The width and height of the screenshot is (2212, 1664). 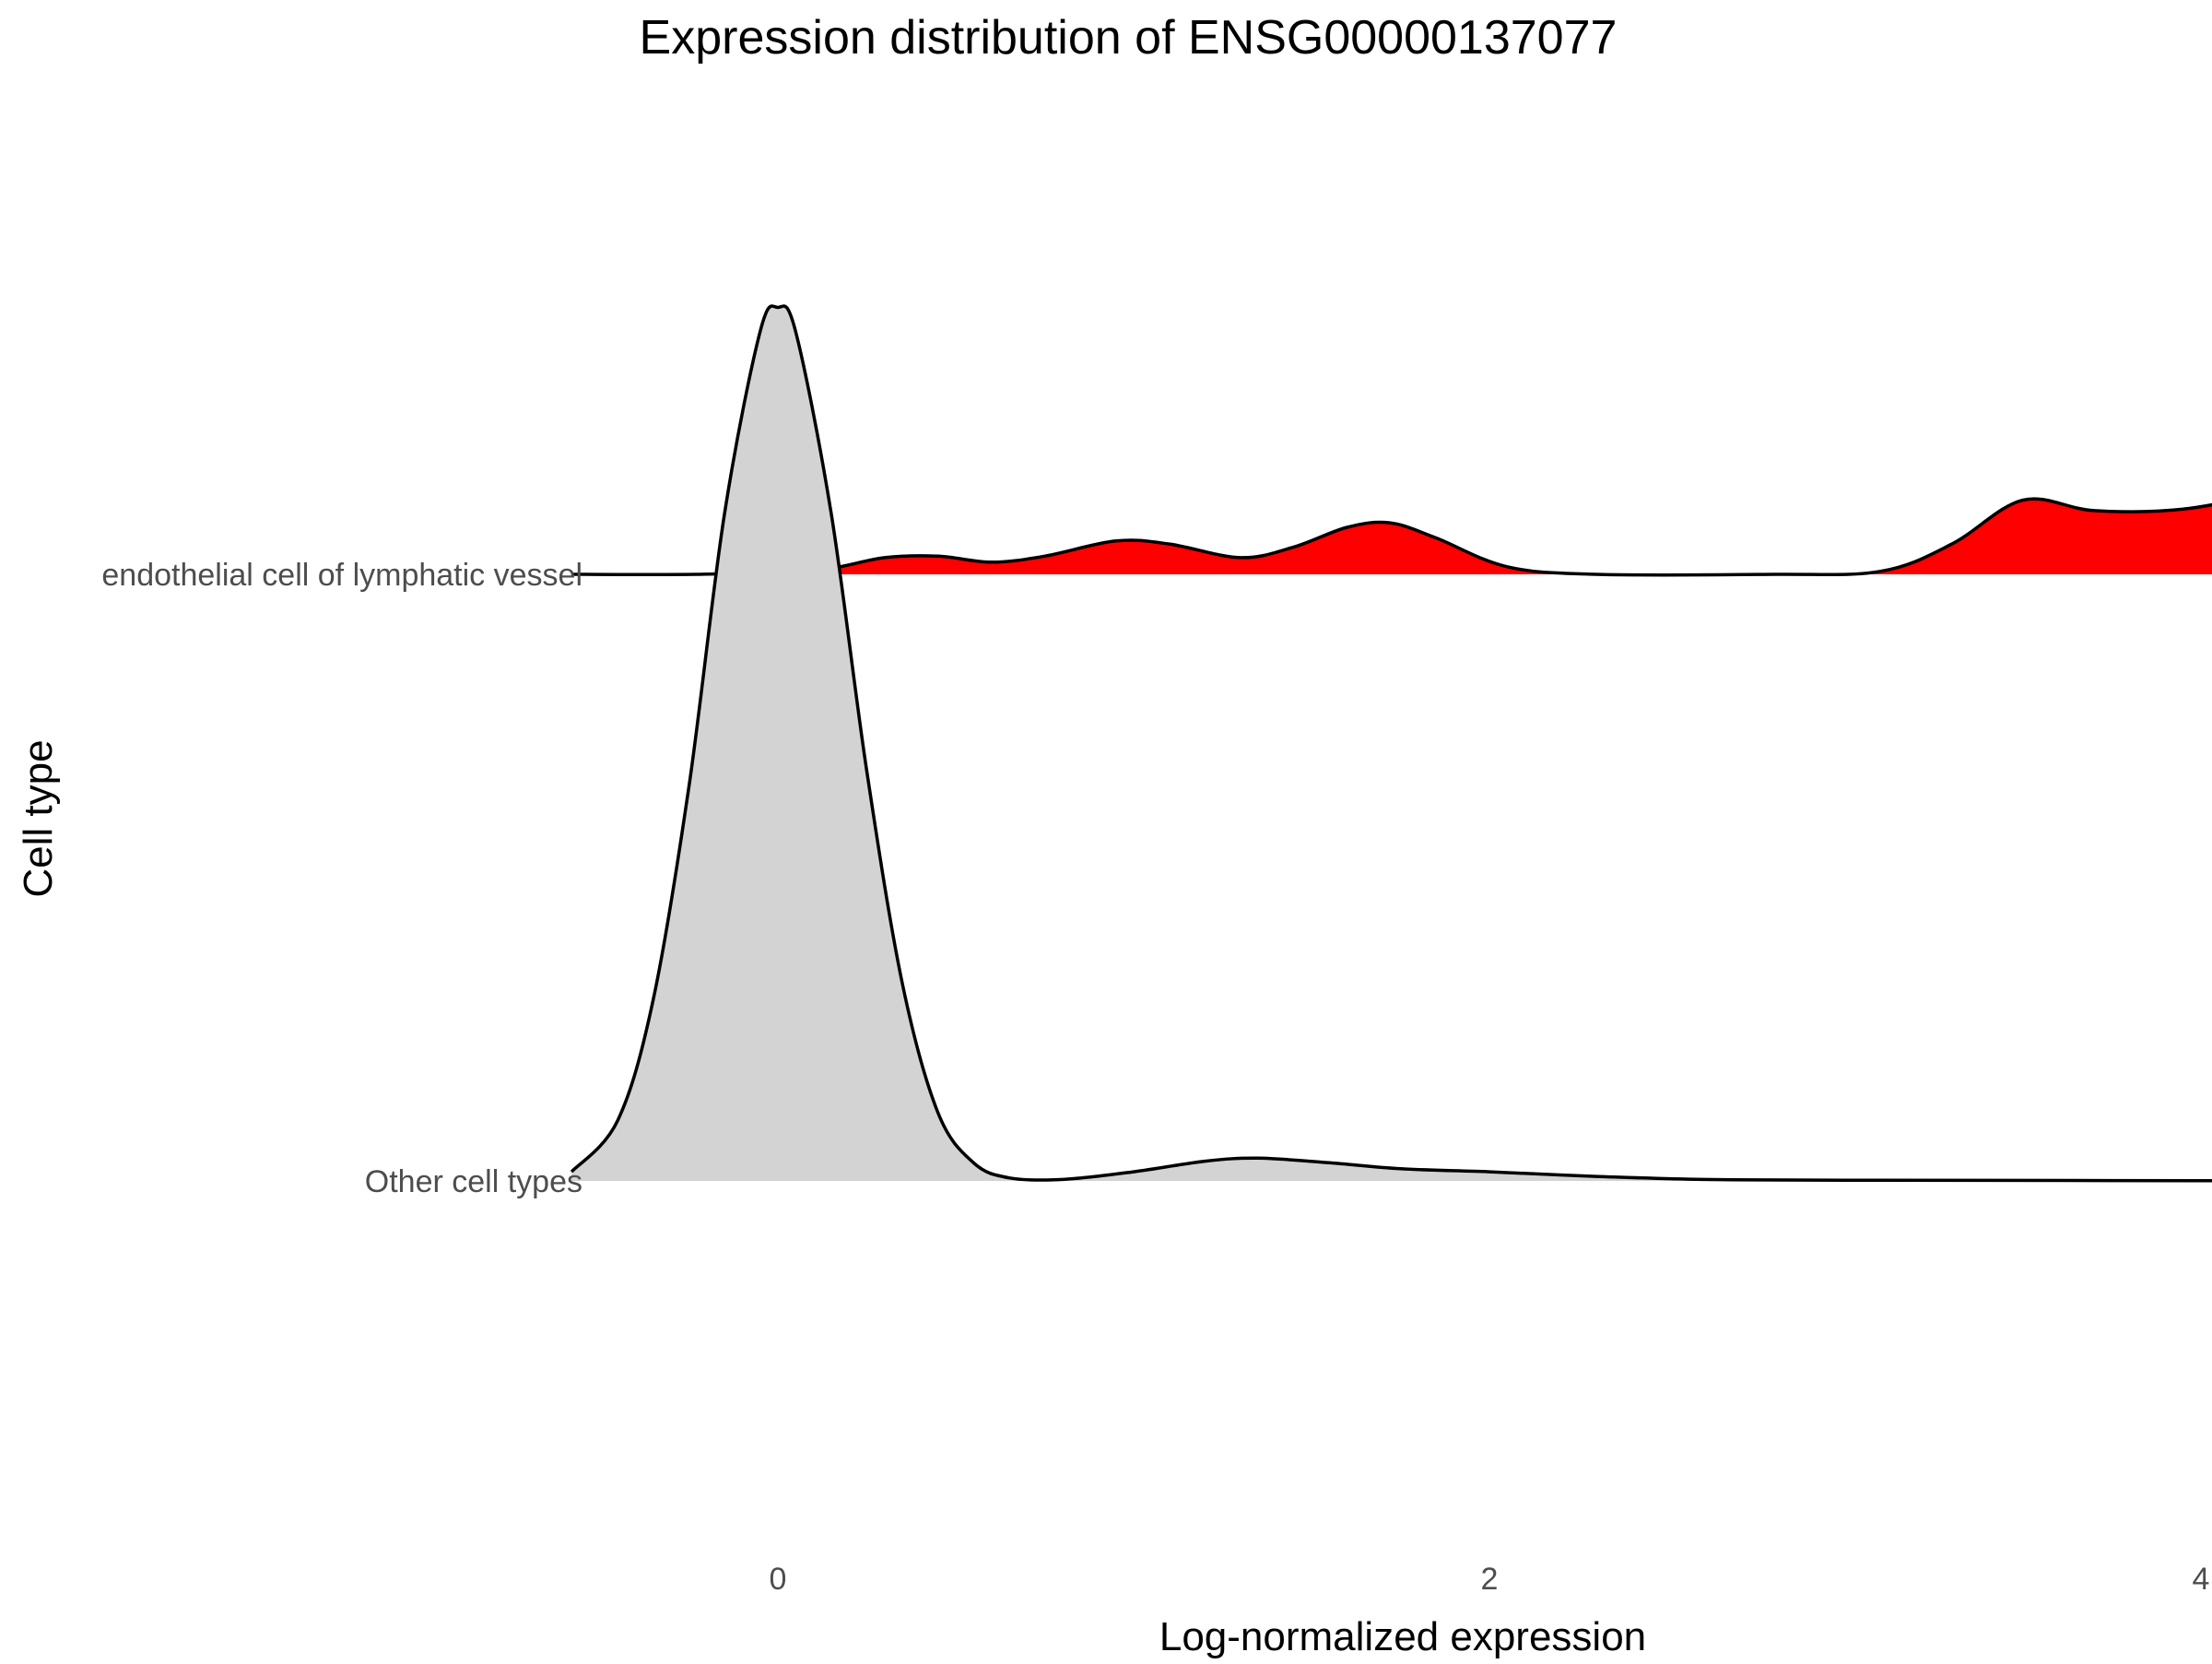 What do you see at coordinates (341, 575) in the screenshot?
I see `category-label: endothelial cell of lymphatic vessel` at bounding box center [341, 575].